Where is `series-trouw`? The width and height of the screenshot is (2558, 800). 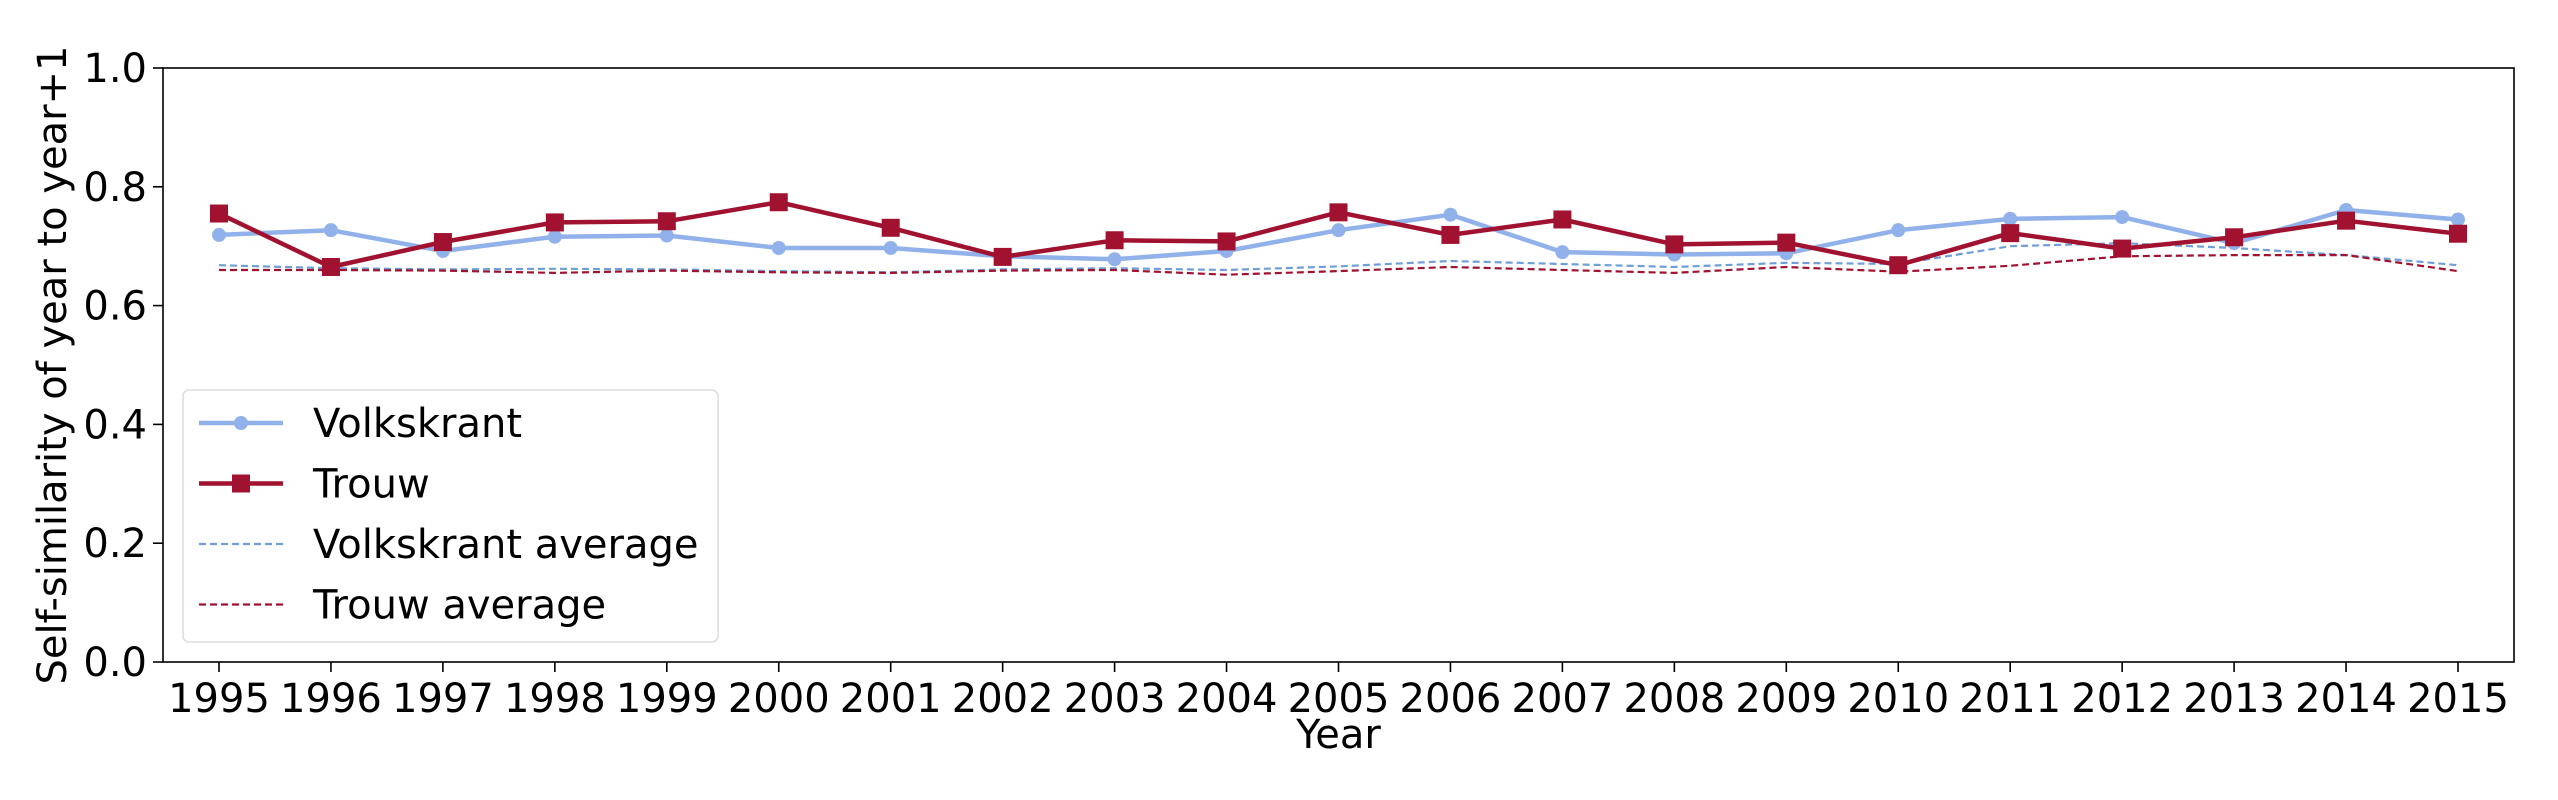
series-trouw is located at coordinates (1338, 234).